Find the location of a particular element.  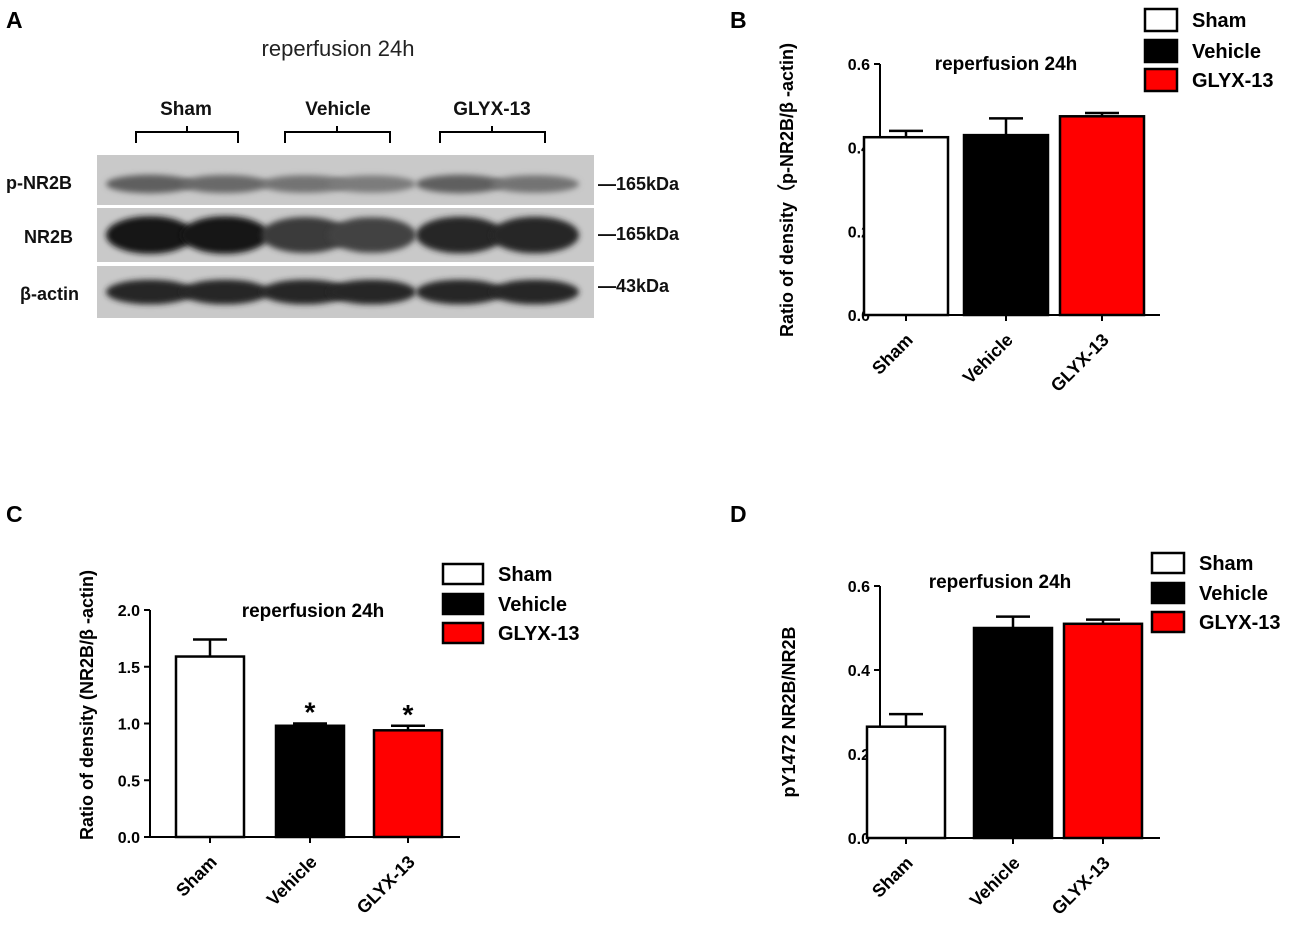

panel-letter-c: C is located at coordinates (14, 514).